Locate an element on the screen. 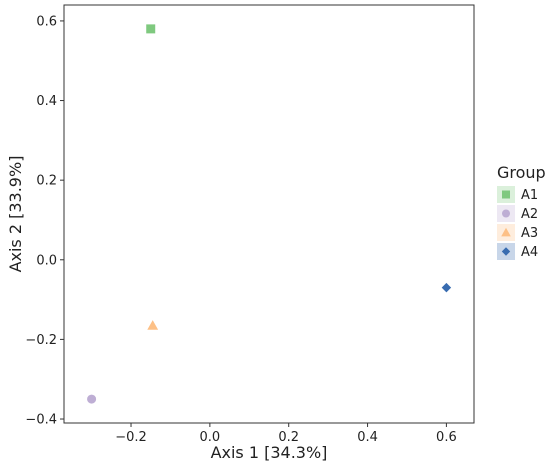  y-axis-ticks: −0.4 −0.2 0.0 0.2 0.4 0.6 is located at coordinates (44, 221).